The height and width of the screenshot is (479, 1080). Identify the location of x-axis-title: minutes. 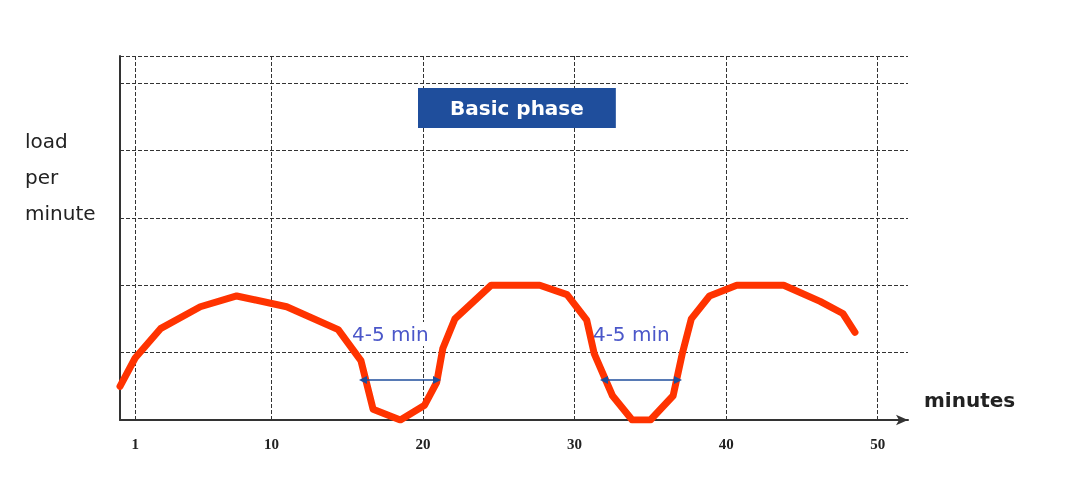
(970, 400).